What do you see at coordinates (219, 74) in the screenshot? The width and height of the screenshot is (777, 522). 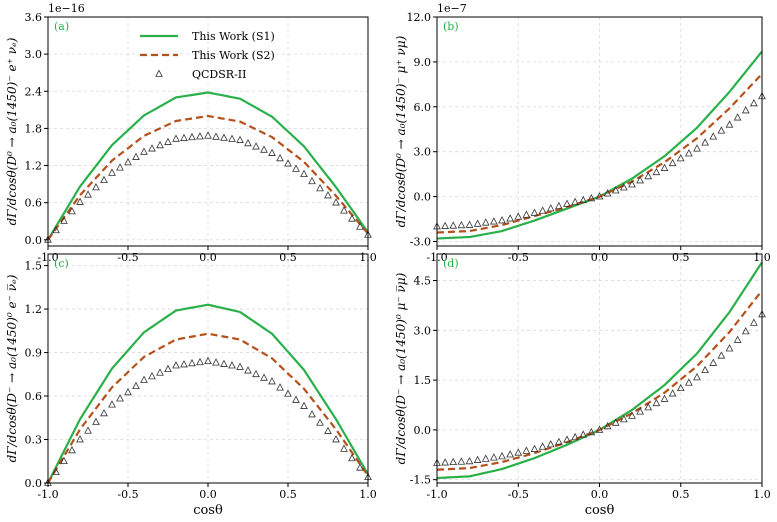 I see `legend-qcdsr-label: QCDSR-II` at bounding box center [219, 74].